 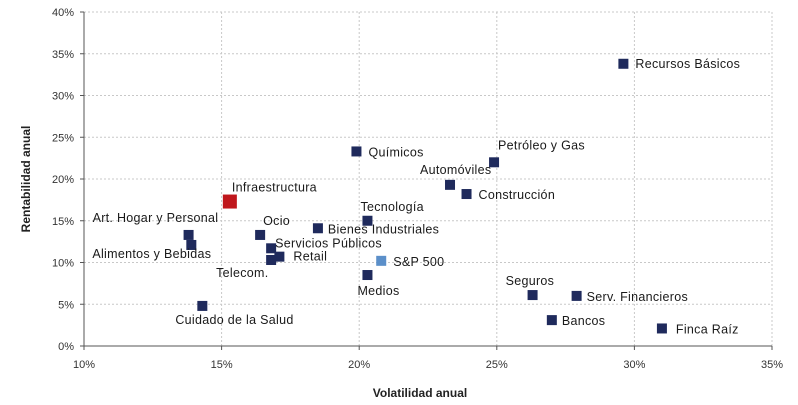 I want to click on point-label: Ocio, so click(x=276, y=221).